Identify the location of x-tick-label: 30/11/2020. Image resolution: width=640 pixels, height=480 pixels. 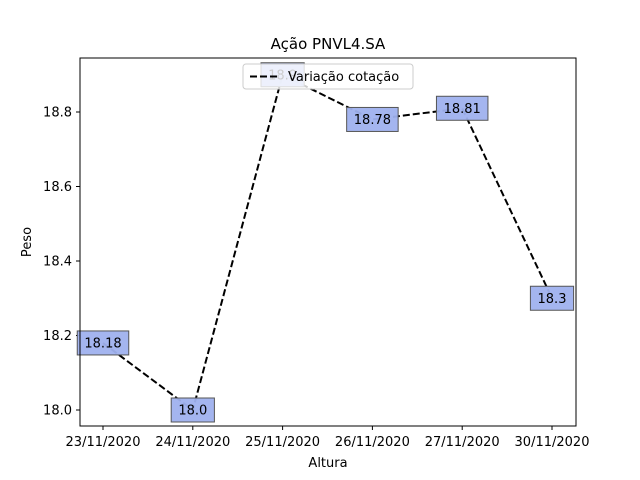
(552, 442).